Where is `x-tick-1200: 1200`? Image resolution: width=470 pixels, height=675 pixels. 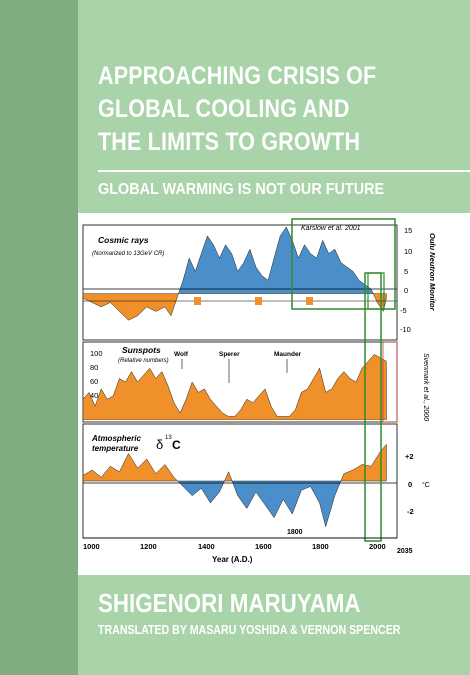 x-tick-1200: 1200 is located at coordinates (148, 546).